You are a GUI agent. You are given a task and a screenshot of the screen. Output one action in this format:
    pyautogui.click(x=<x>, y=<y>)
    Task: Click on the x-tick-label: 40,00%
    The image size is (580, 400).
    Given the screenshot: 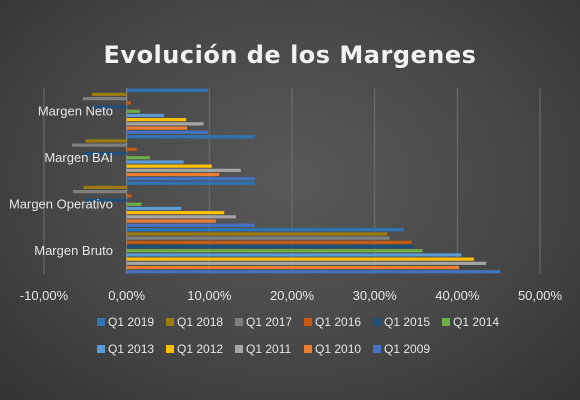 What is the action you would take?
    pyautogui.click(x=457, y=295)
    